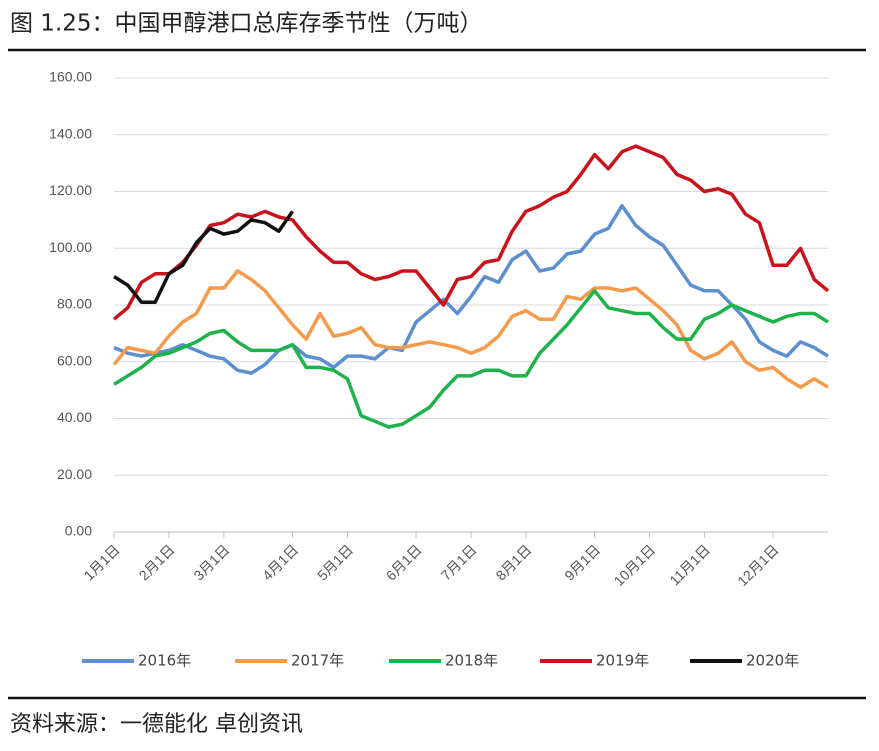  What do you see at coordinates (70, 133) in the screenshot?
I see `y-tick-label: 140.00` at bounding box center [70, 133].